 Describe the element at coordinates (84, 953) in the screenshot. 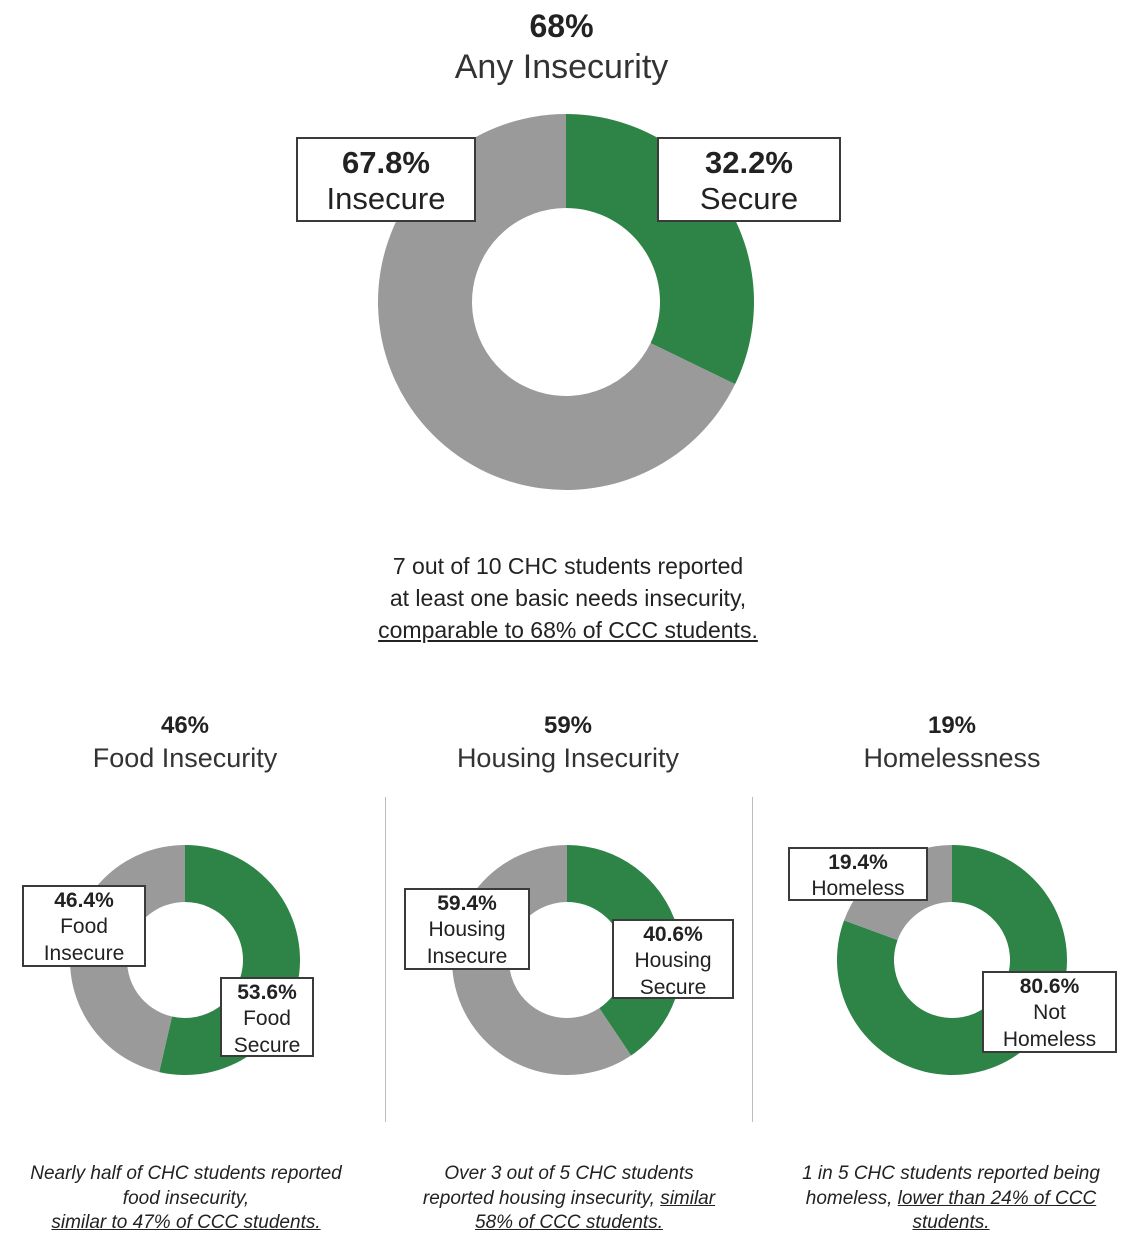

I see `food-insecure-l2: Insecure` at that location.